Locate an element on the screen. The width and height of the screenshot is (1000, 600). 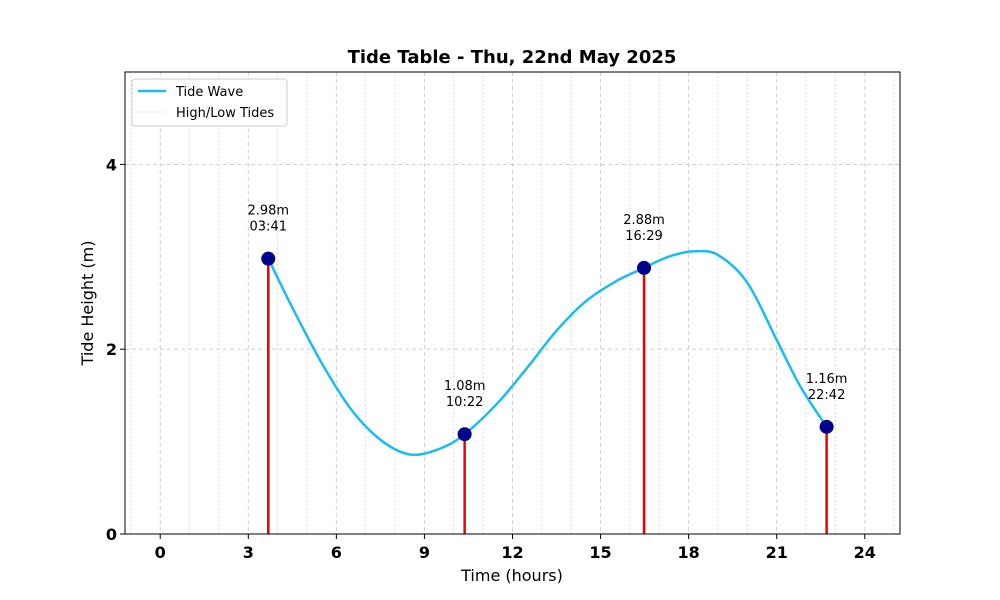
x-tick-label: 24 is located at coordinates (865, 552).